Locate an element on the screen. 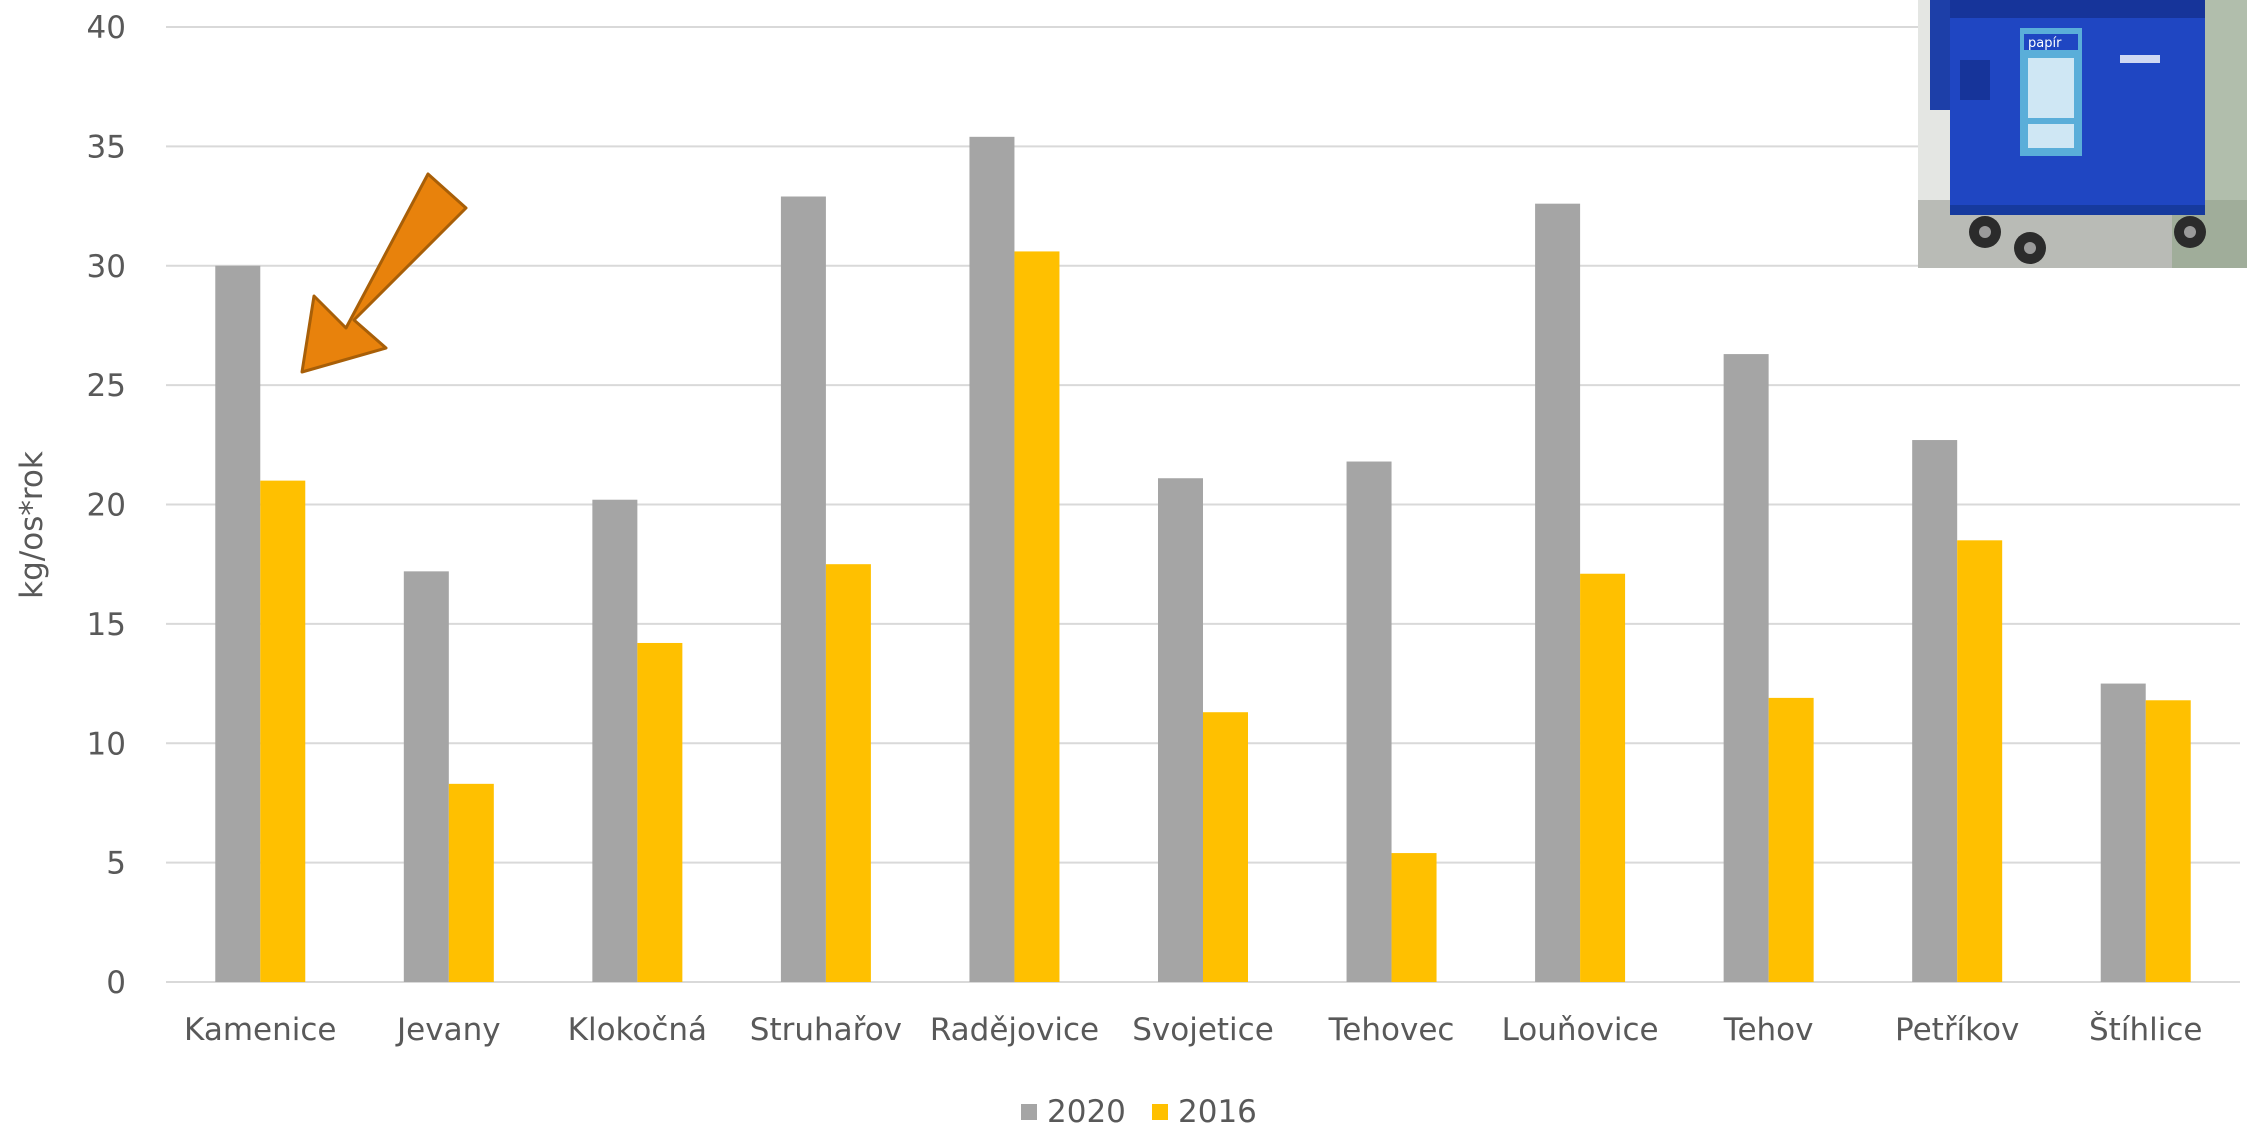 The height and width of the screenshot is (1129, 2247). legend-label-2020: 2020 is located at coordinates (1086, 1111).